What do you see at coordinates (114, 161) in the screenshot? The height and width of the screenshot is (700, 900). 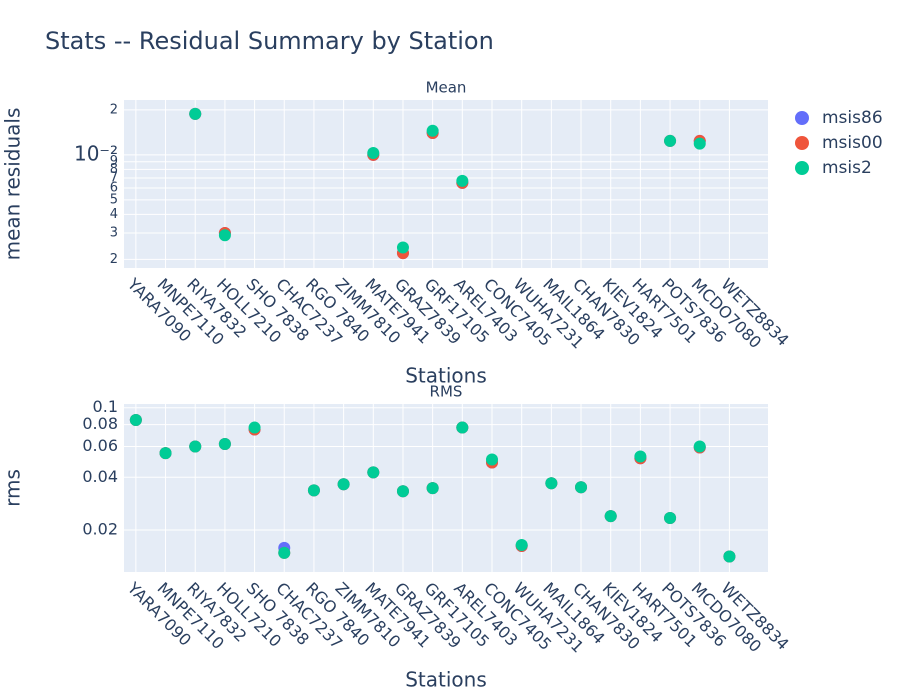 I see `y-tick-label: 9` at bounding box center [114, 161].